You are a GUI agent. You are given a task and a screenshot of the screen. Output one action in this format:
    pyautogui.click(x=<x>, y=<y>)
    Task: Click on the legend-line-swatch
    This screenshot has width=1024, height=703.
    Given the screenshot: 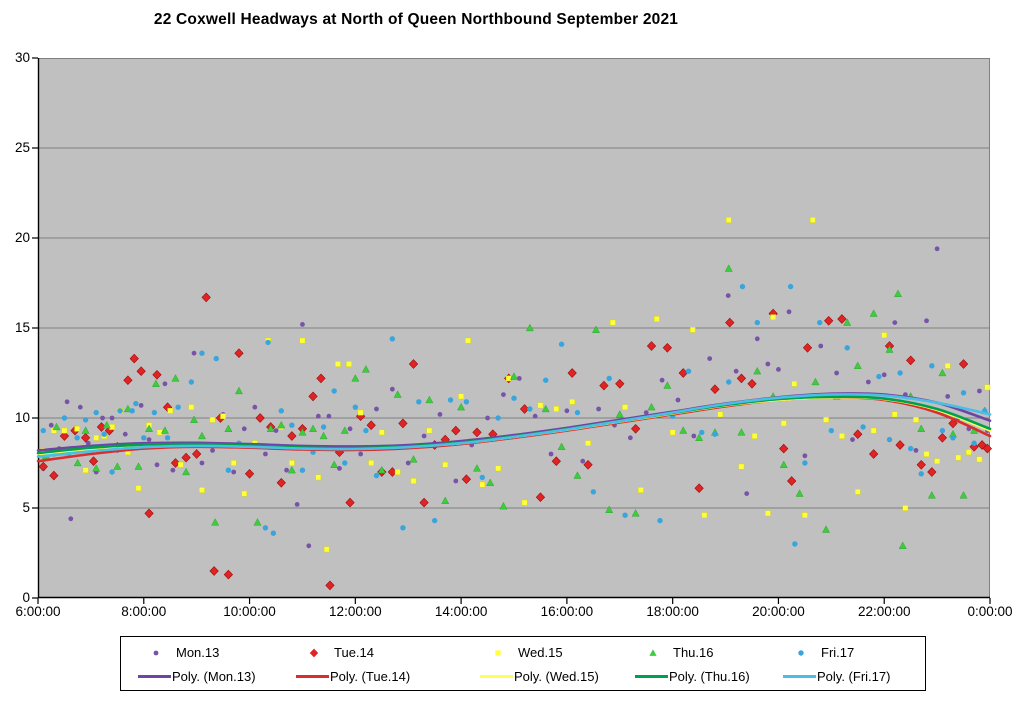 What is the action you would take?
    pyautogui.click(x=312, y=676)
    